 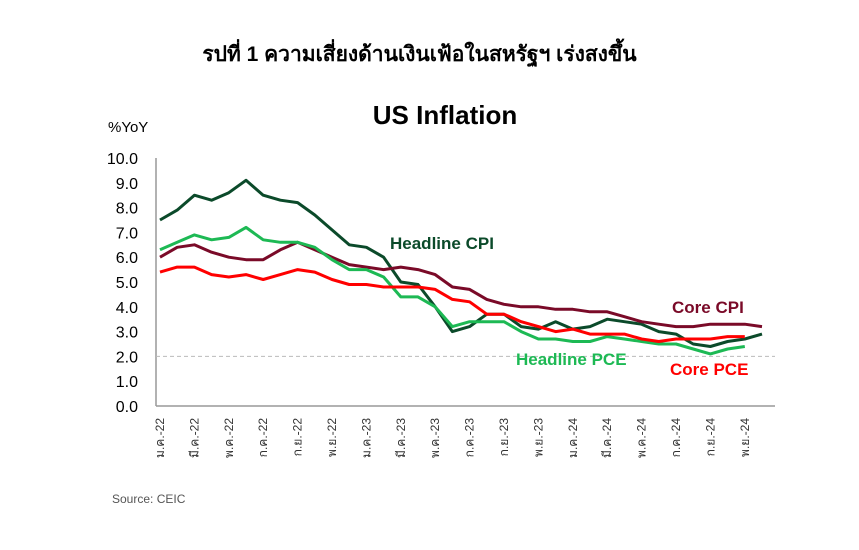 I want to click on y-tick-label: 2.0, so click(x=127, y=357).